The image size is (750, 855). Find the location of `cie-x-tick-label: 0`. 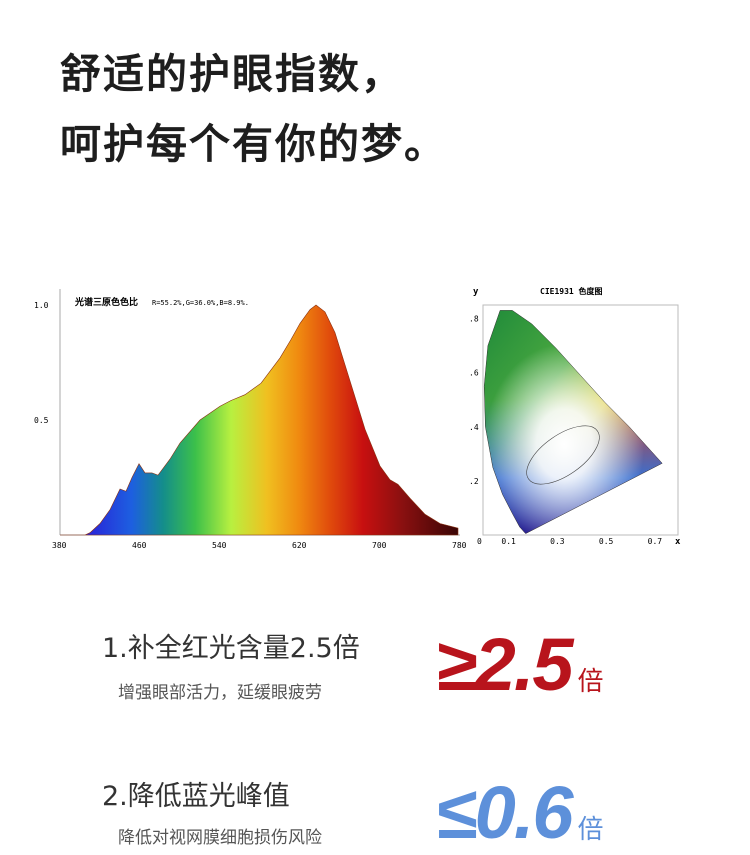

cie-x-tick-label: 0 is located at coordinates (479, 541).